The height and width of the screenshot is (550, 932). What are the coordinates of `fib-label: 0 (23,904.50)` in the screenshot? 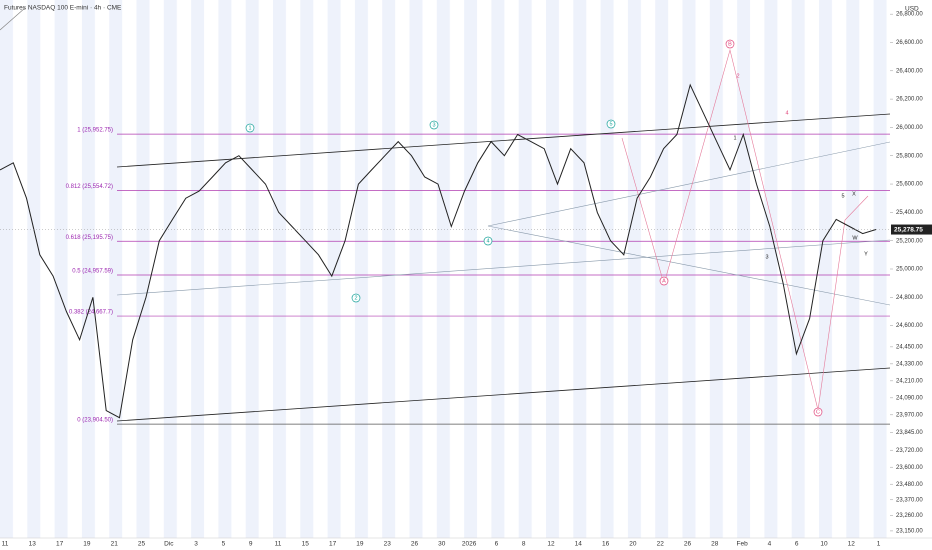 It's located at (95, 421).